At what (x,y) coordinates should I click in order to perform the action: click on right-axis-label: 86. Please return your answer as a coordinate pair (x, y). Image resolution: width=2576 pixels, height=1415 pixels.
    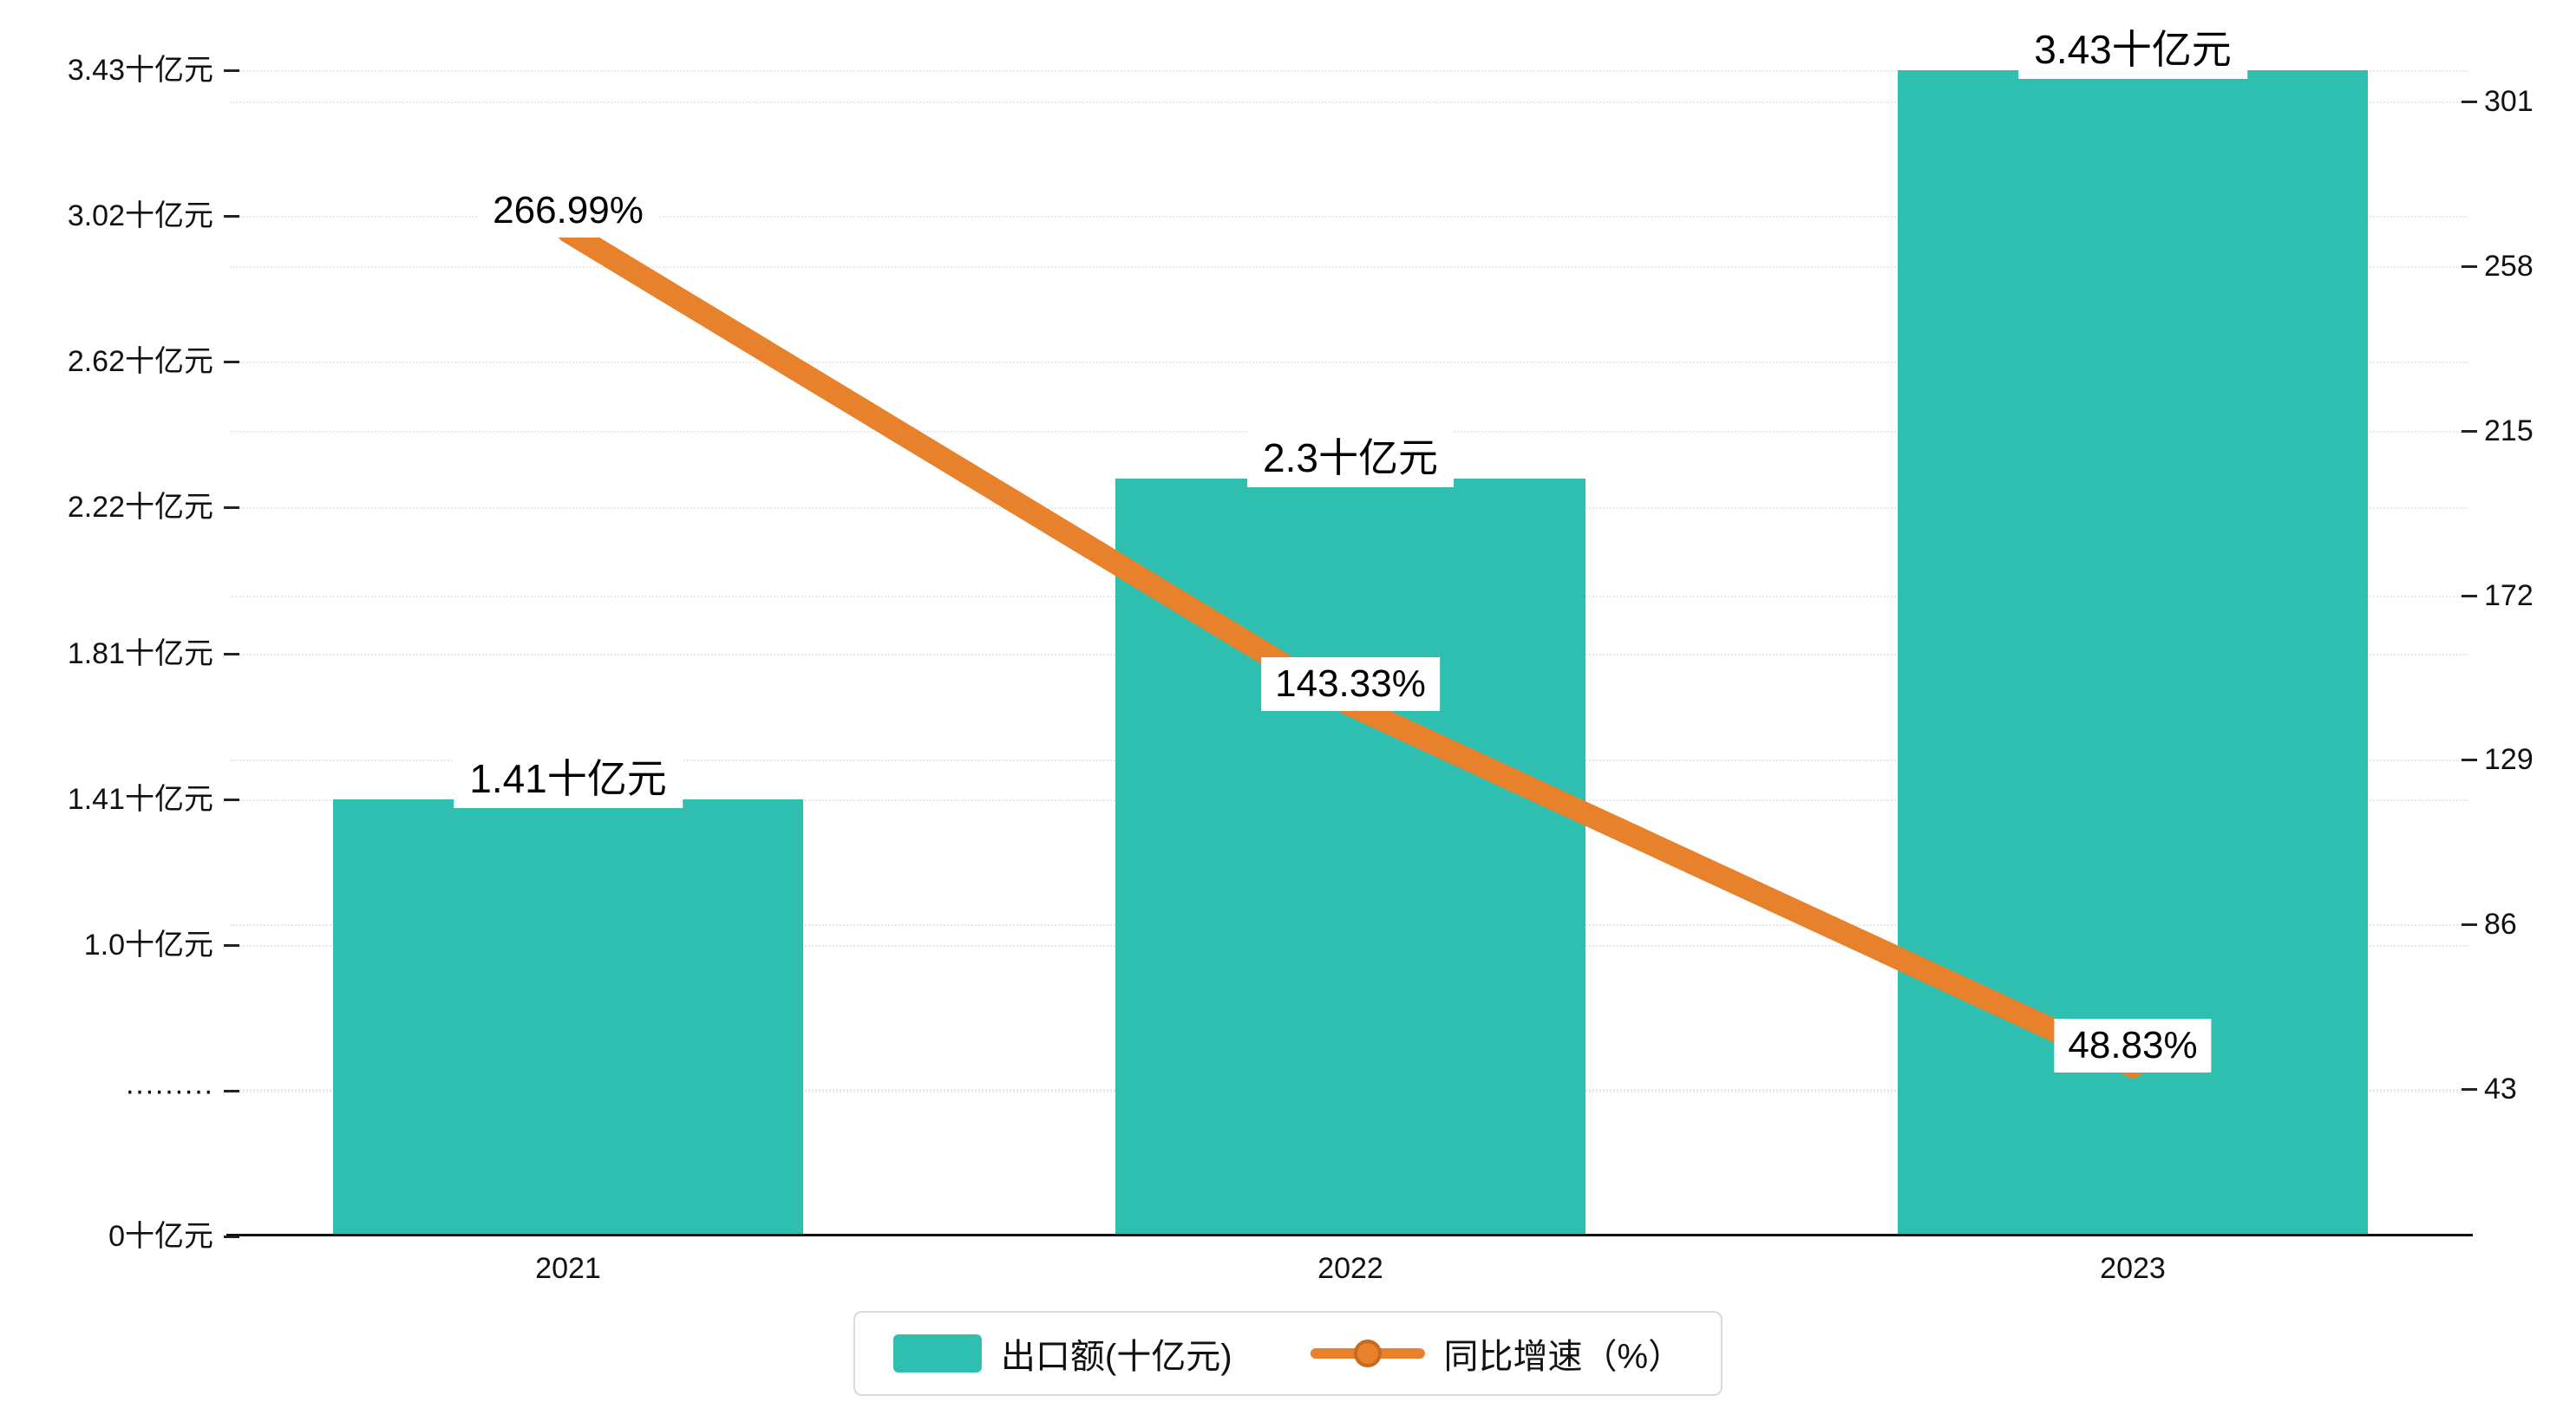
    Looking at the image, I should click on (2500, 925).